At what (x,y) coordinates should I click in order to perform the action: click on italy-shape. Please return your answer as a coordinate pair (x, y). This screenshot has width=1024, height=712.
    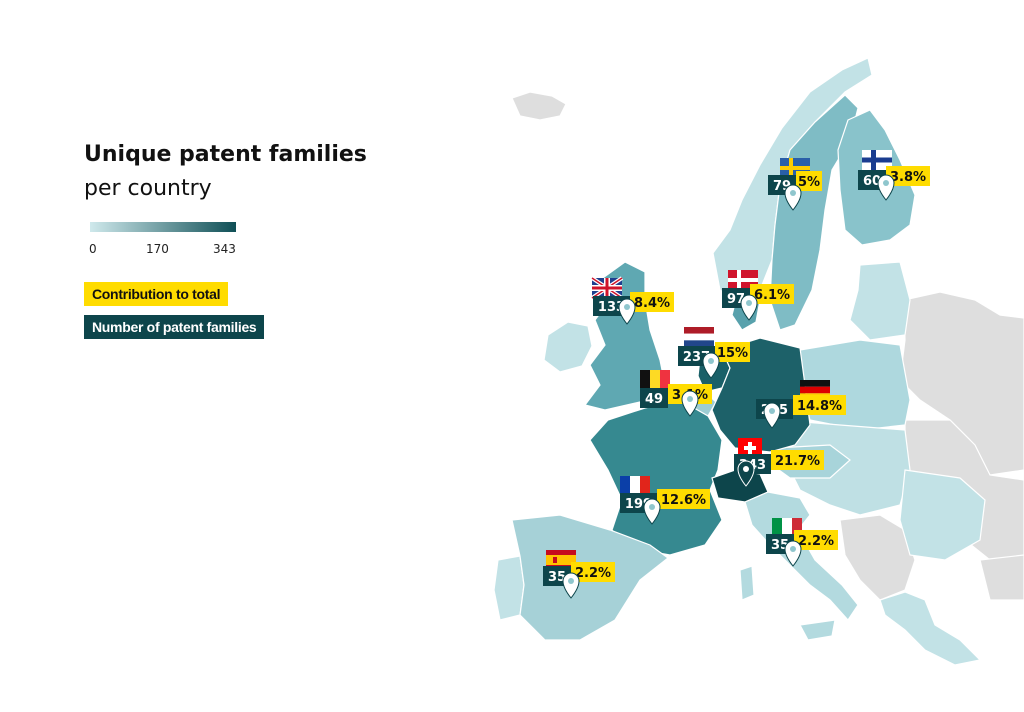
    Looking at the image, I should click on (801, 556).